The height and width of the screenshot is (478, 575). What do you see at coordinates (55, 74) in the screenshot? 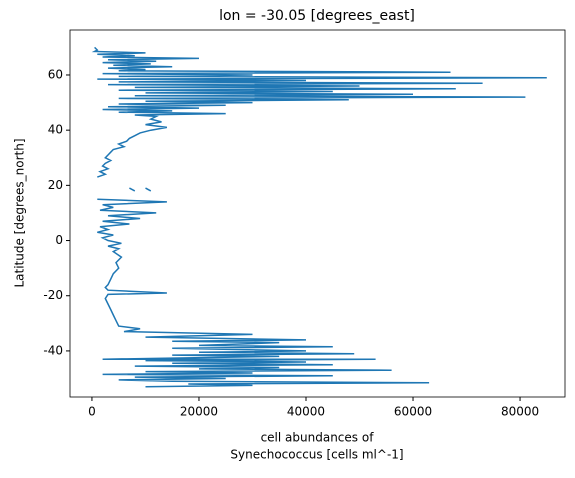
I see `y-tick-label: 60` at bounding box center [55, 74].